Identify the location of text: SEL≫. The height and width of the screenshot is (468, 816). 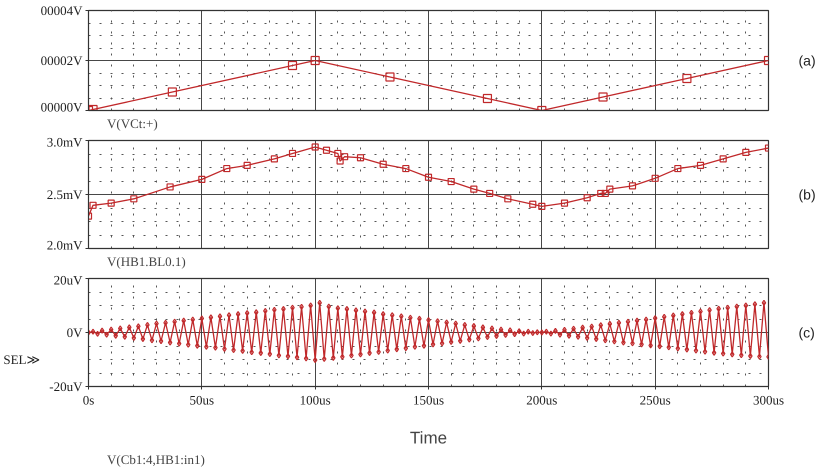
(22, 359).